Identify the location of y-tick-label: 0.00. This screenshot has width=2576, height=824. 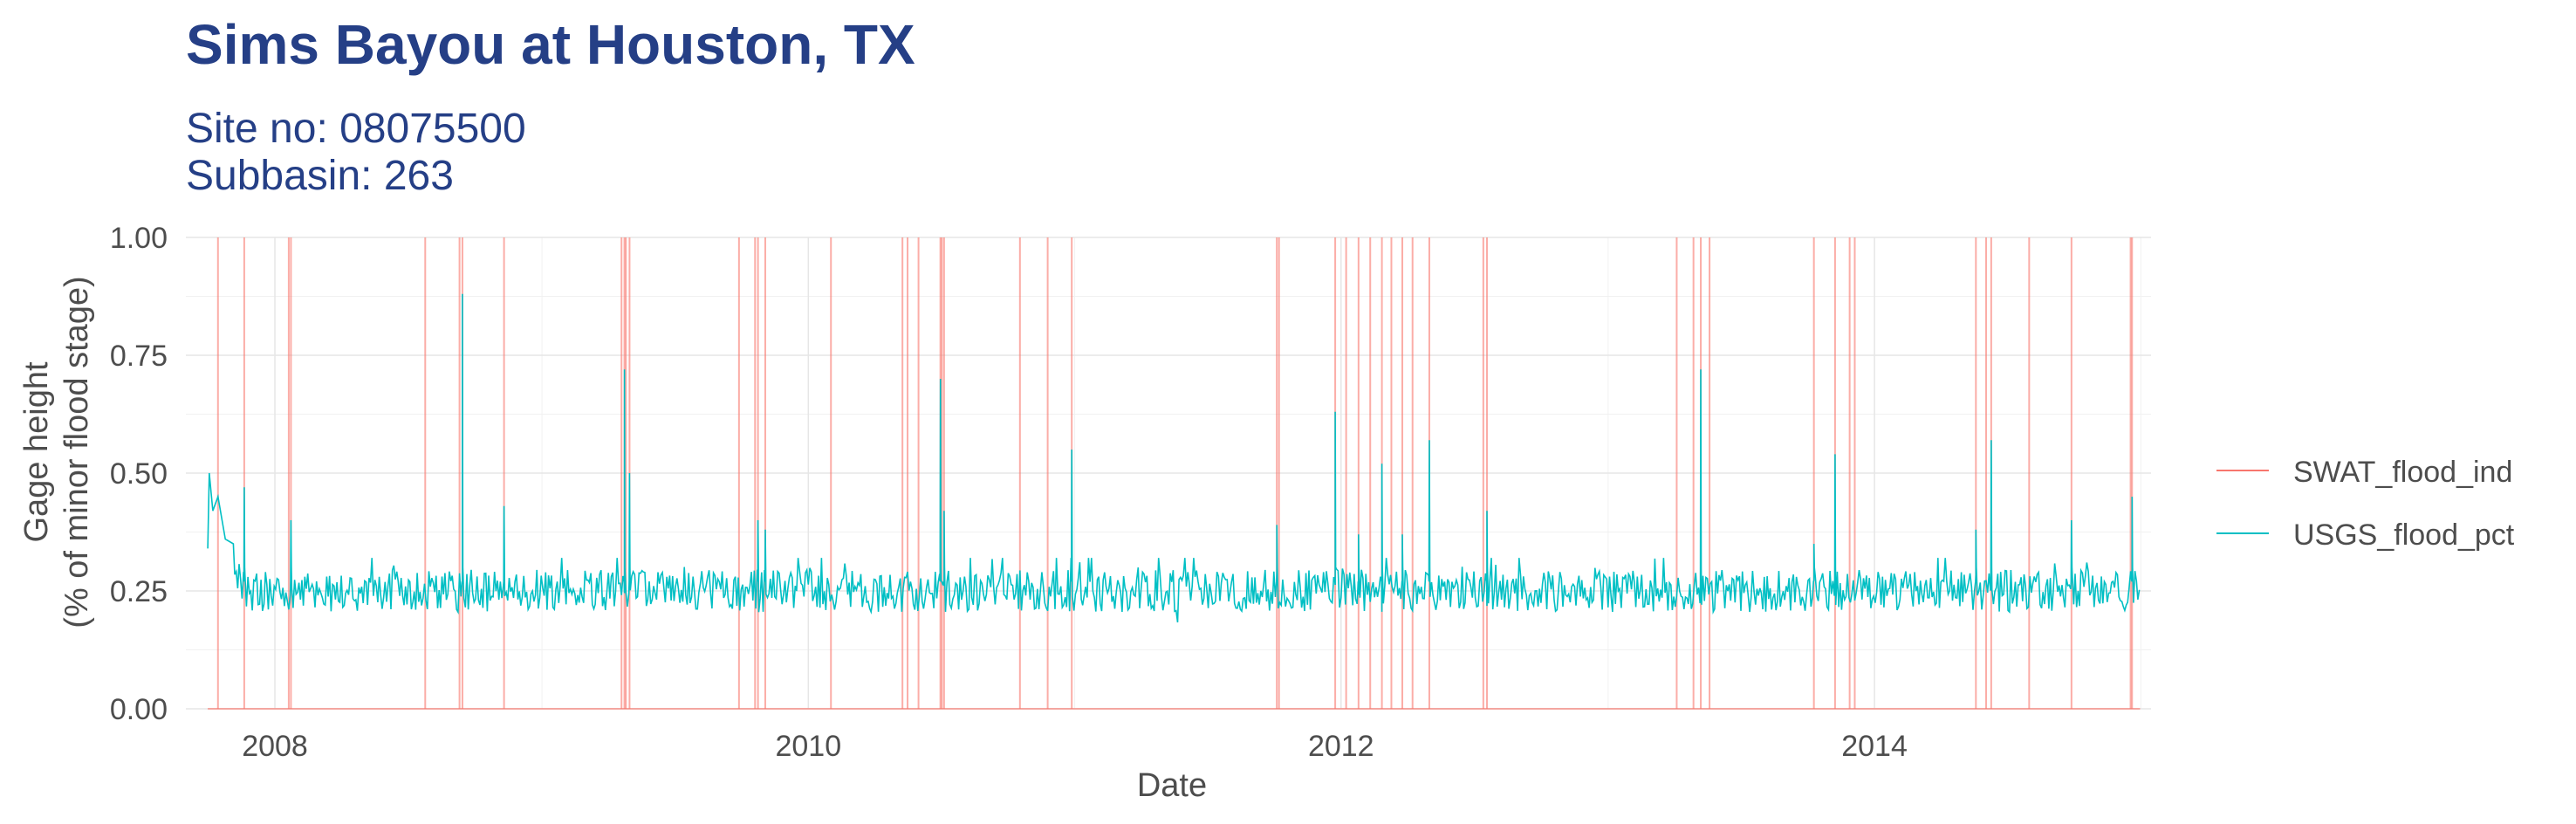
(139, 709).